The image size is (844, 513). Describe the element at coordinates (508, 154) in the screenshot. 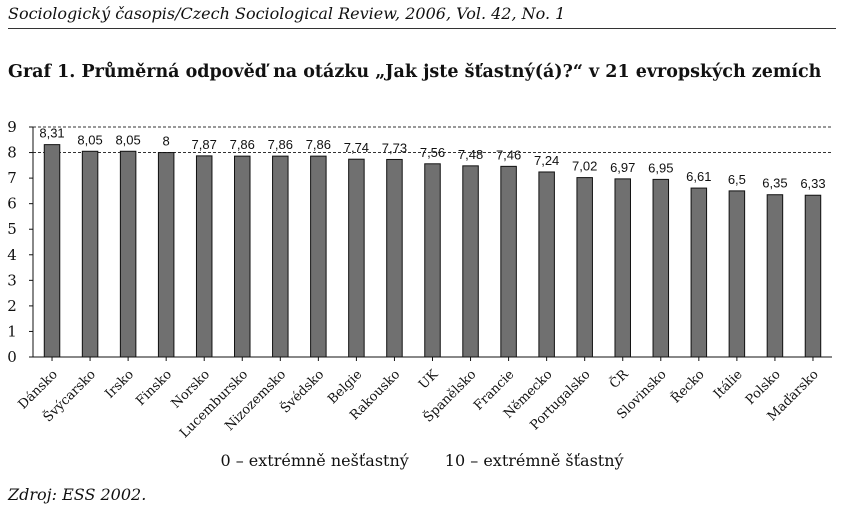

I see `data-label: 7,46` at that location.